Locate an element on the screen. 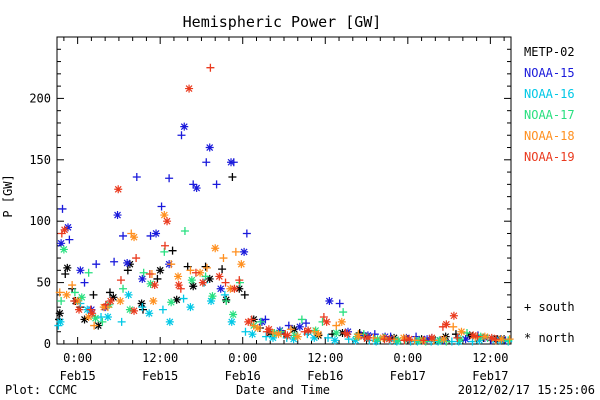  plot-credit: Plot: CCMC is located at coordinates (41, 390).